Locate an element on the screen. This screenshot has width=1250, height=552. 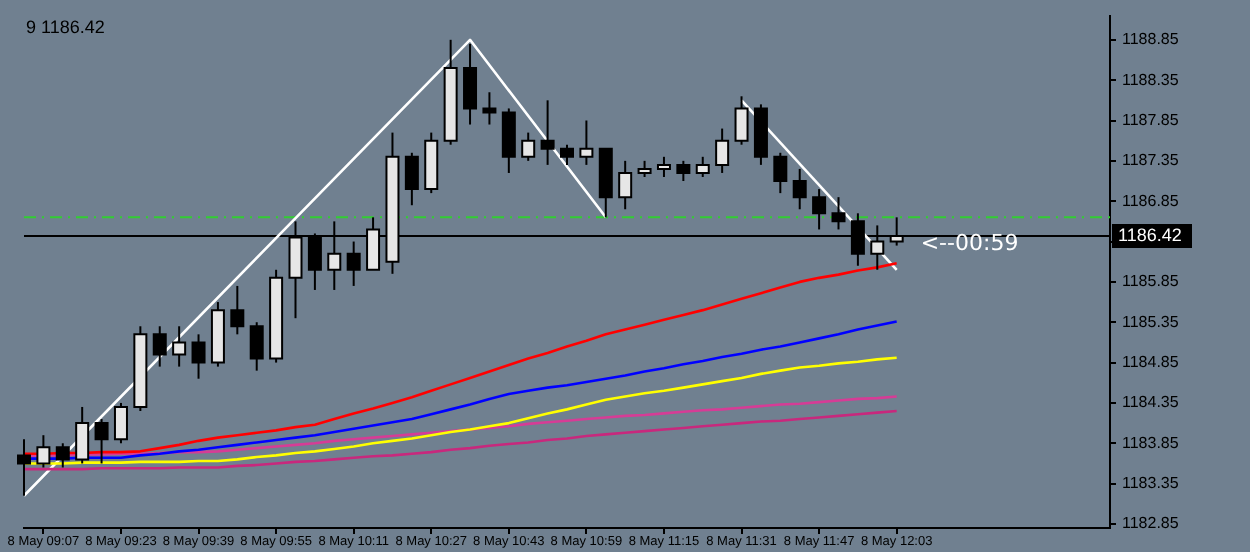
y-tick-label: 1184.35 is located at coordinates (1151, 402).